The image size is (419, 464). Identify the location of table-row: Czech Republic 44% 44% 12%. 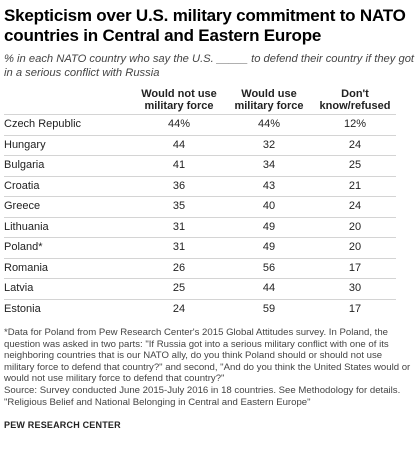
(200, 124).